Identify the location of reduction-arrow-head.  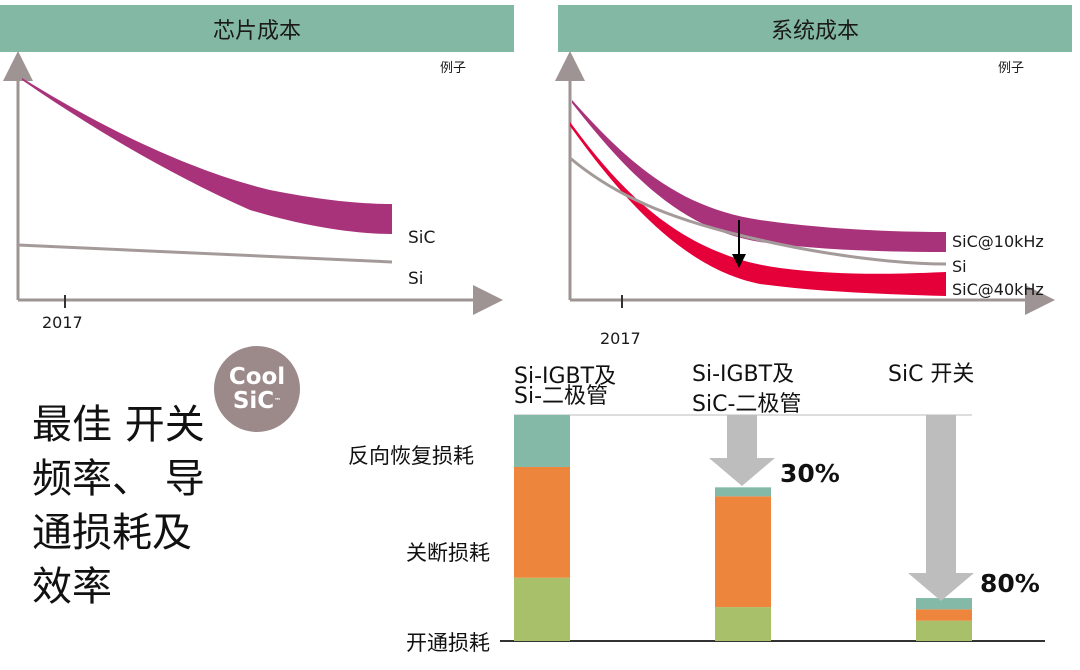
(739, 261).